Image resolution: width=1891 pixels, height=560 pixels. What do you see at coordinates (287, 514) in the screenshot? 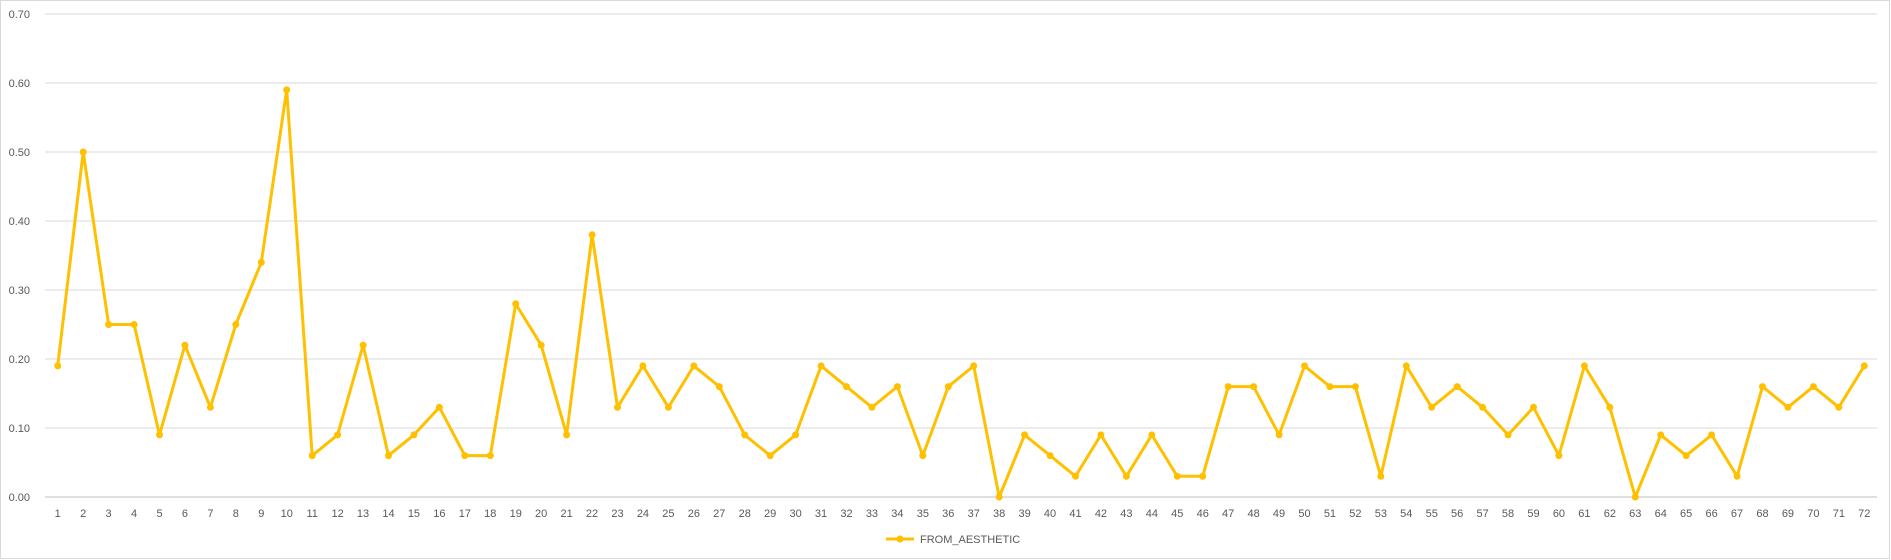
I see `x-tick-label: 10` at bounding box center [287, 514].